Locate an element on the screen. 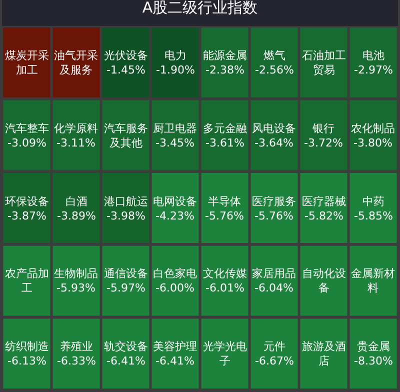 The height and width of the screenshot is (392, 400). category-label: 环保设备 is located at coordinates (27, 201).